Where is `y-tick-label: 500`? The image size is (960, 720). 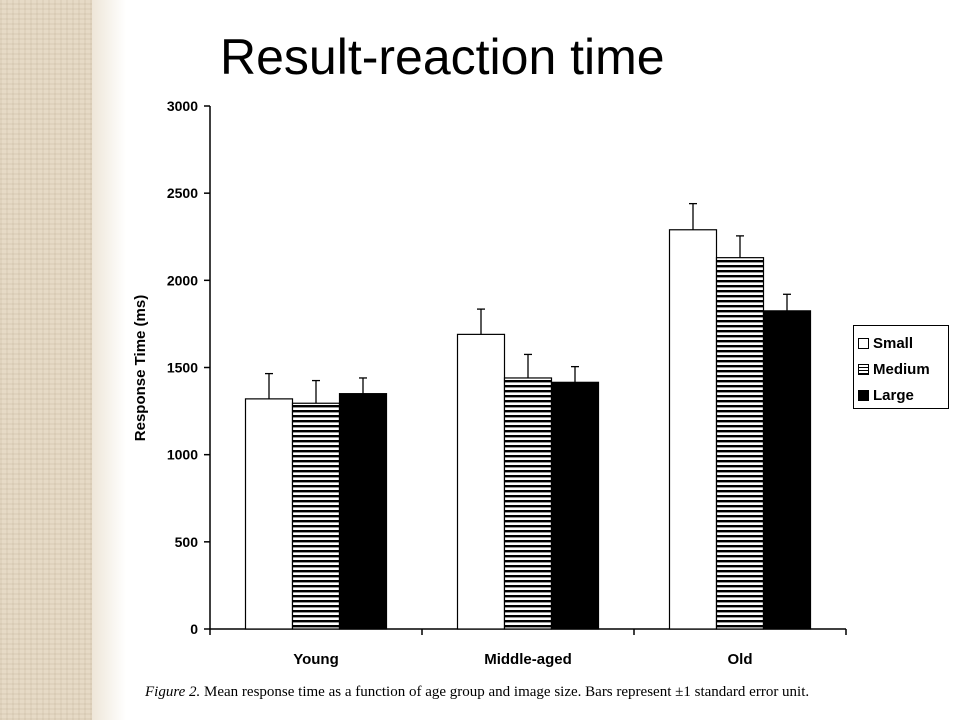 y-tick-label: 500 is located at coordinates (187, 542).